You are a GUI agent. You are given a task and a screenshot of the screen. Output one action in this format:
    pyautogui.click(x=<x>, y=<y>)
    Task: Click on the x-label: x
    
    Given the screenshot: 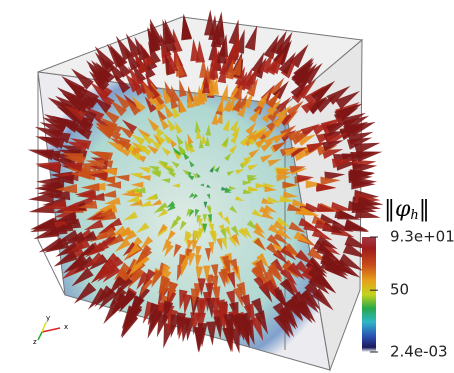 What is the action you would take?
    pyautogui.click(x=66, y=327)
    